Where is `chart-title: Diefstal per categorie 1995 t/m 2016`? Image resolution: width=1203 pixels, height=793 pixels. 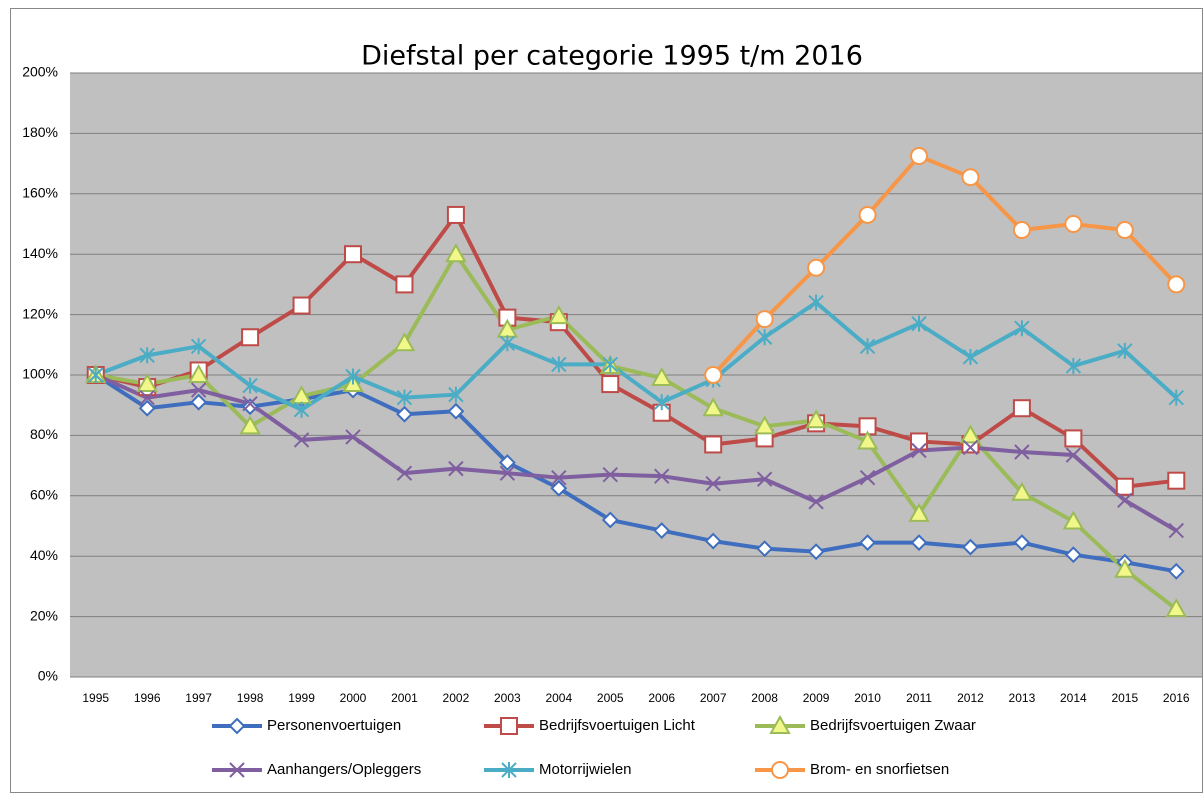 chart-title: Diefstal per categorie 1995 t/m 2016 is located at coordinates (612, 56).